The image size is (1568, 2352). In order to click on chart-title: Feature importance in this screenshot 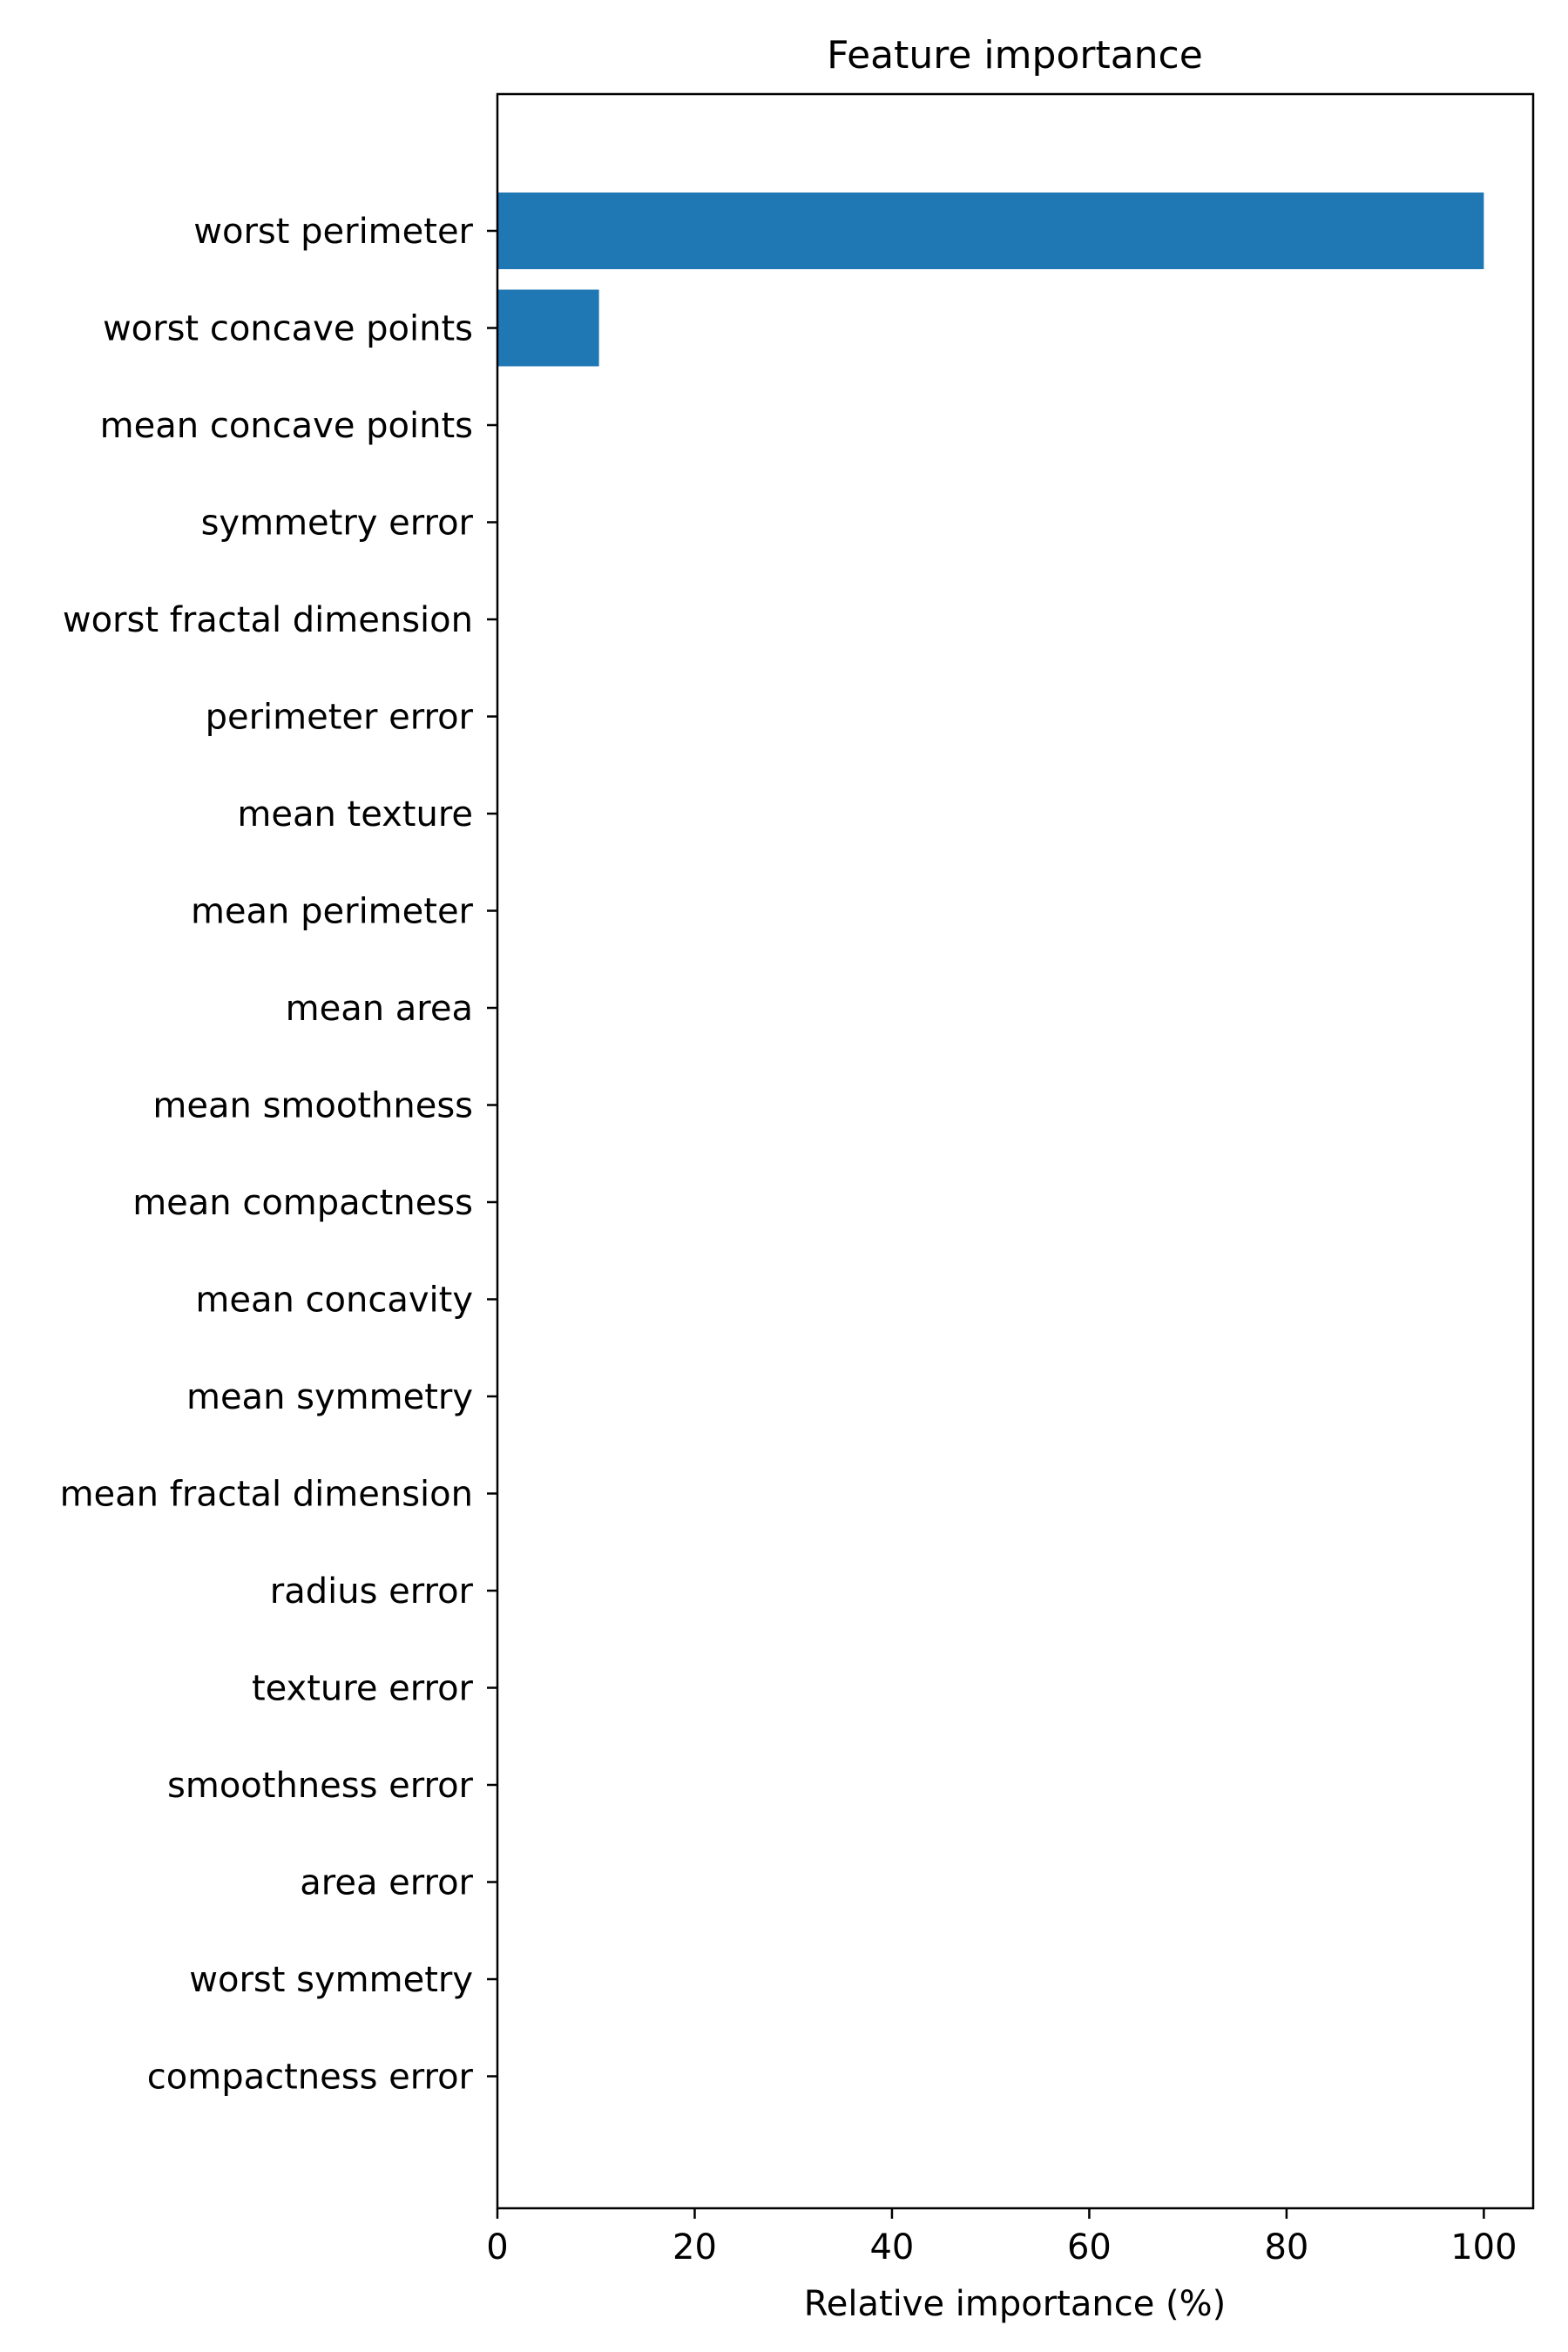, I will do `click(1015, 56)`.